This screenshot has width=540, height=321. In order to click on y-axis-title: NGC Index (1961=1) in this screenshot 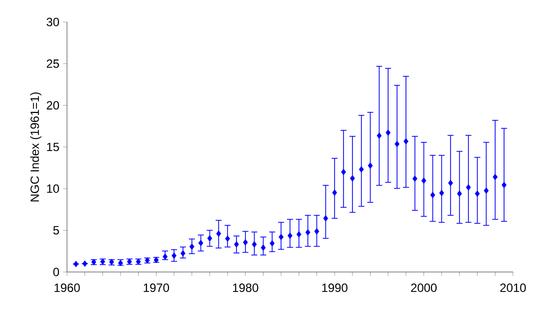, I will do `click(36, 147)`.